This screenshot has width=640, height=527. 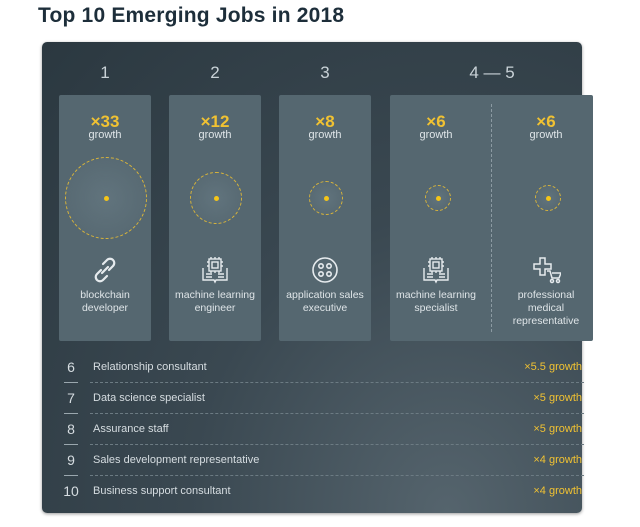 I want to click on list-item-7: 7 Data science specialist ×5 growth, so click(x=322, y=399).